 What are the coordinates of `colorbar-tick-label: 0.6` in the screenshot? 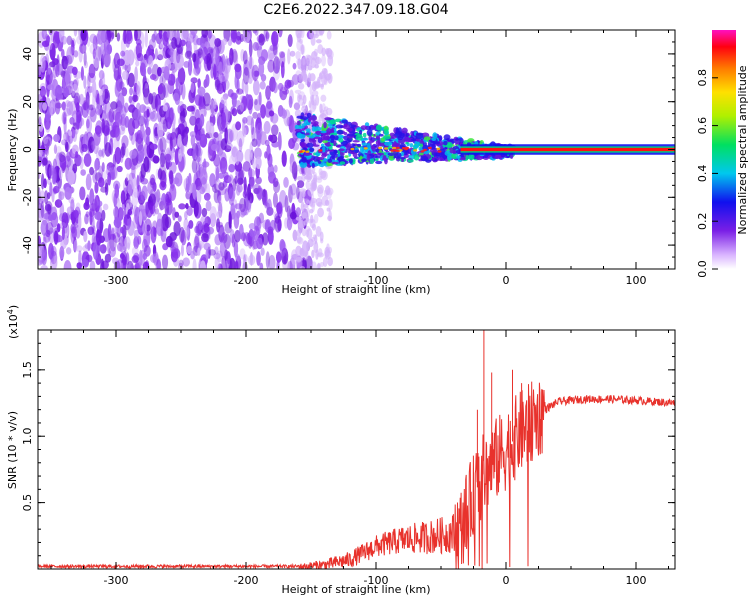 It's located at (702, 126).